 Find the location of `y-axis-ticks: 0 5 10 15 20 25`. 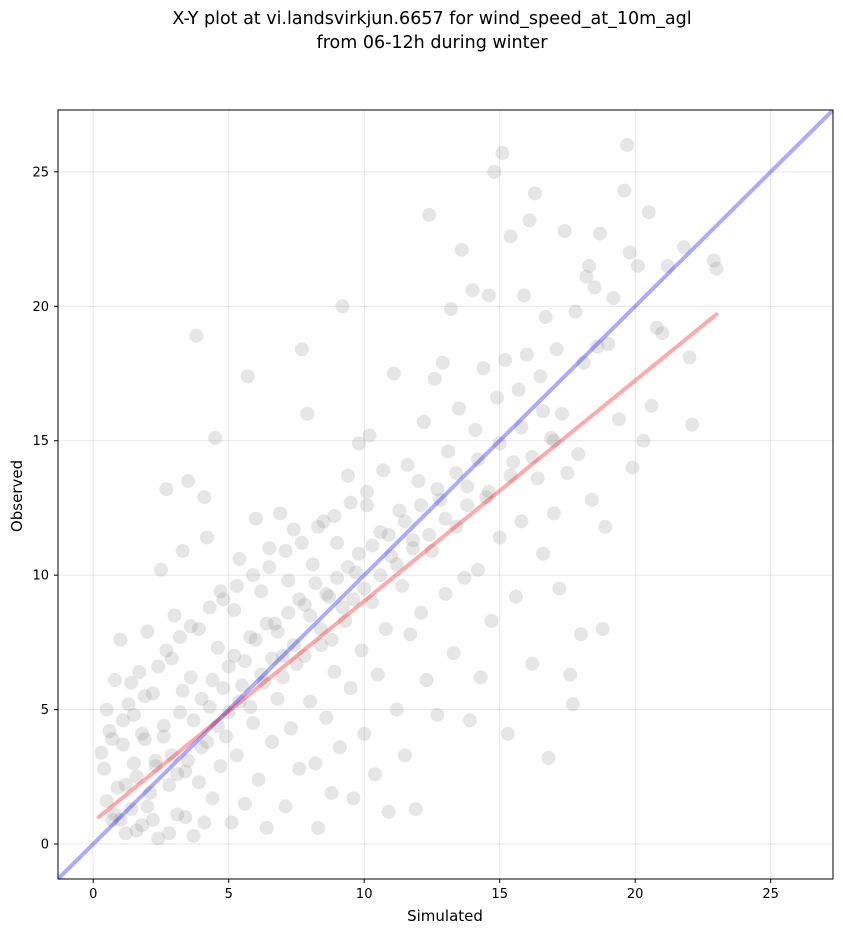

y-axis-ticks: 0 5 10 15 20 25 is located at coordinates (45, 509).